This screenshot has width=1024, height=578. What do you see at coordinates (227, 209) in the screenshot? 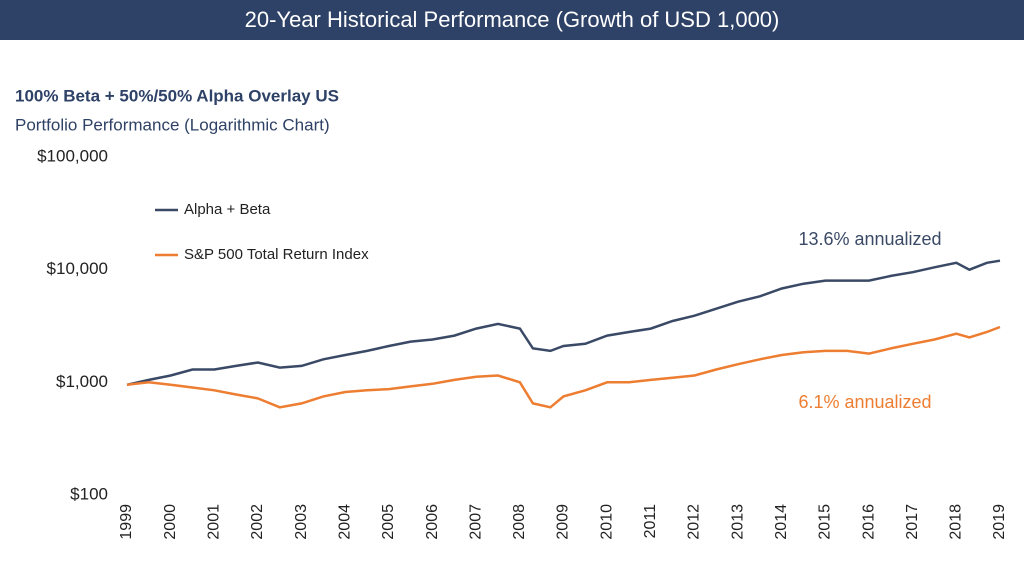
I see `legend-label: Alpha + Beta` at bounding box center [227, 209].